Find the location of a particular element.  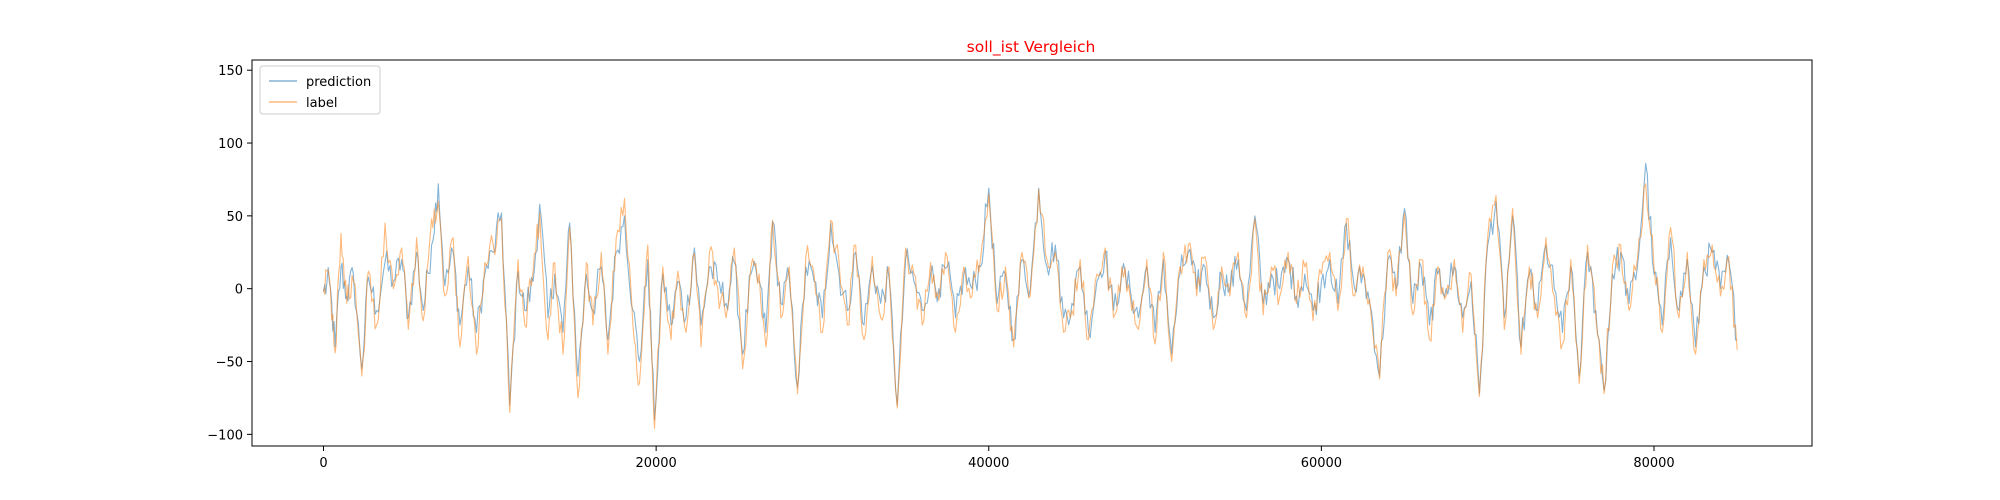

x-tick-label: 60000 is located at coordinates (1321, 463).